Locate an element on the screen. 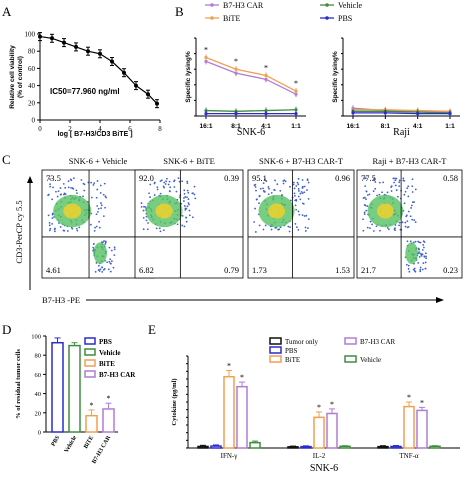  legend-label-d: BiTE is located at coordinates (107, 364).